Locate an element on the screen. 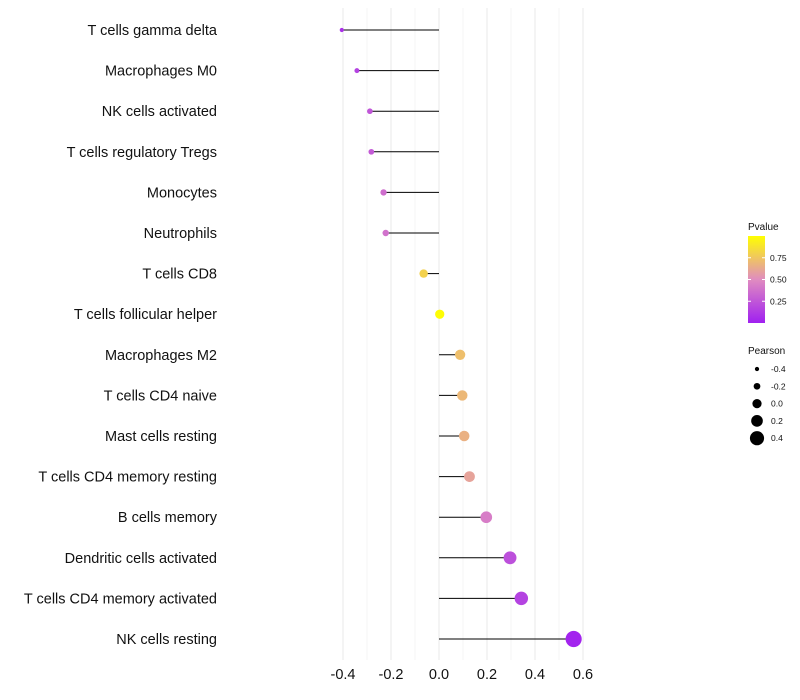 This screenshot has width=800, height=700. pearson-legend: Pearson -0.4 -0.2 0.0 0.2 0.4 is located at coordinates (767, 396).